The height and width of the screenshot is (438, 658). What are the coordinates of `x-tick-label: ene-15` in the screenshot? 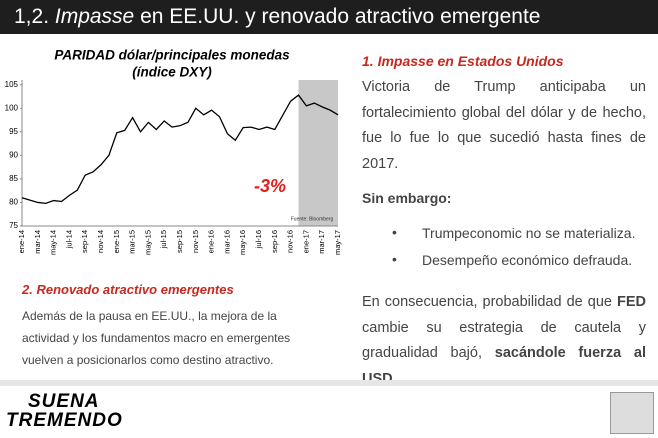 It's located at (116, 241).